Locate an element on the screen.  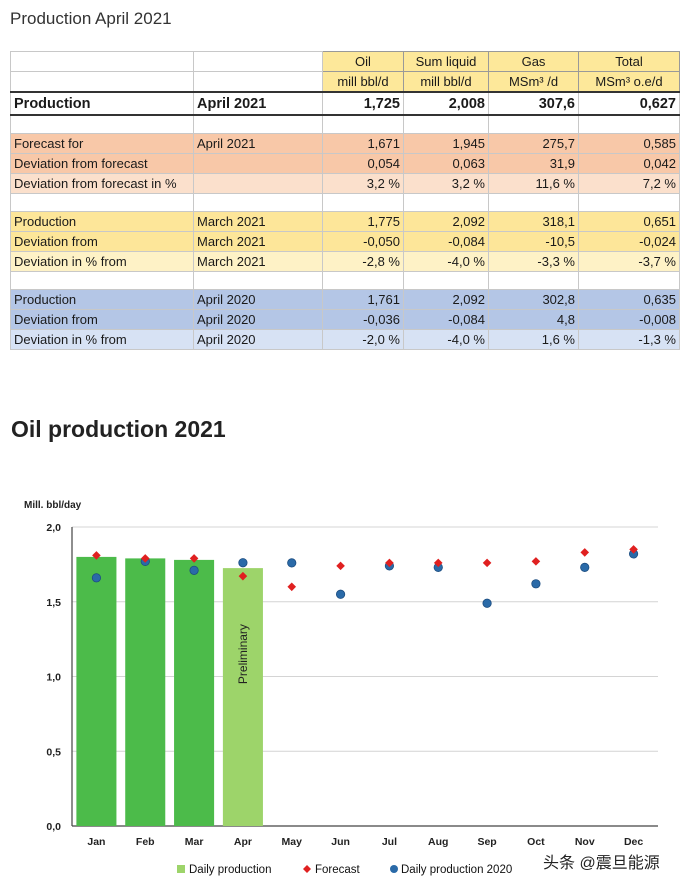
forecast-point-dec is located at coordinates (633, 549).